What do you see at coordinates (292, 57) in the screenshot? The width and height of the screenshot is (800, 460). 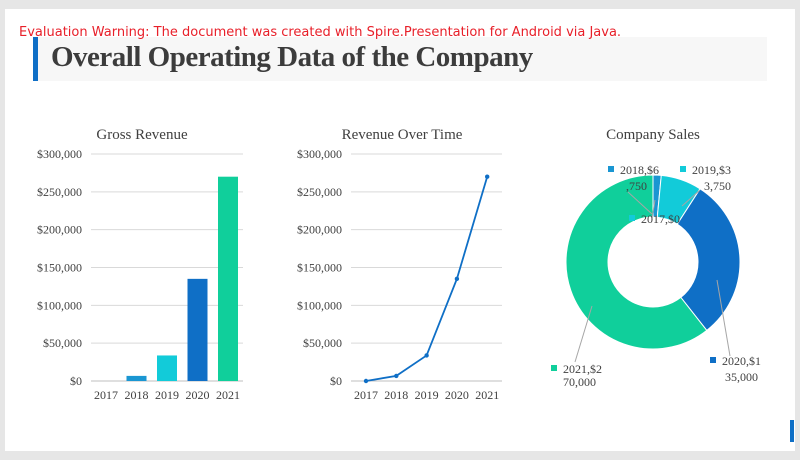 I see `page-title: Overall Operating Data of the Company` at bounding box center [292, 57].